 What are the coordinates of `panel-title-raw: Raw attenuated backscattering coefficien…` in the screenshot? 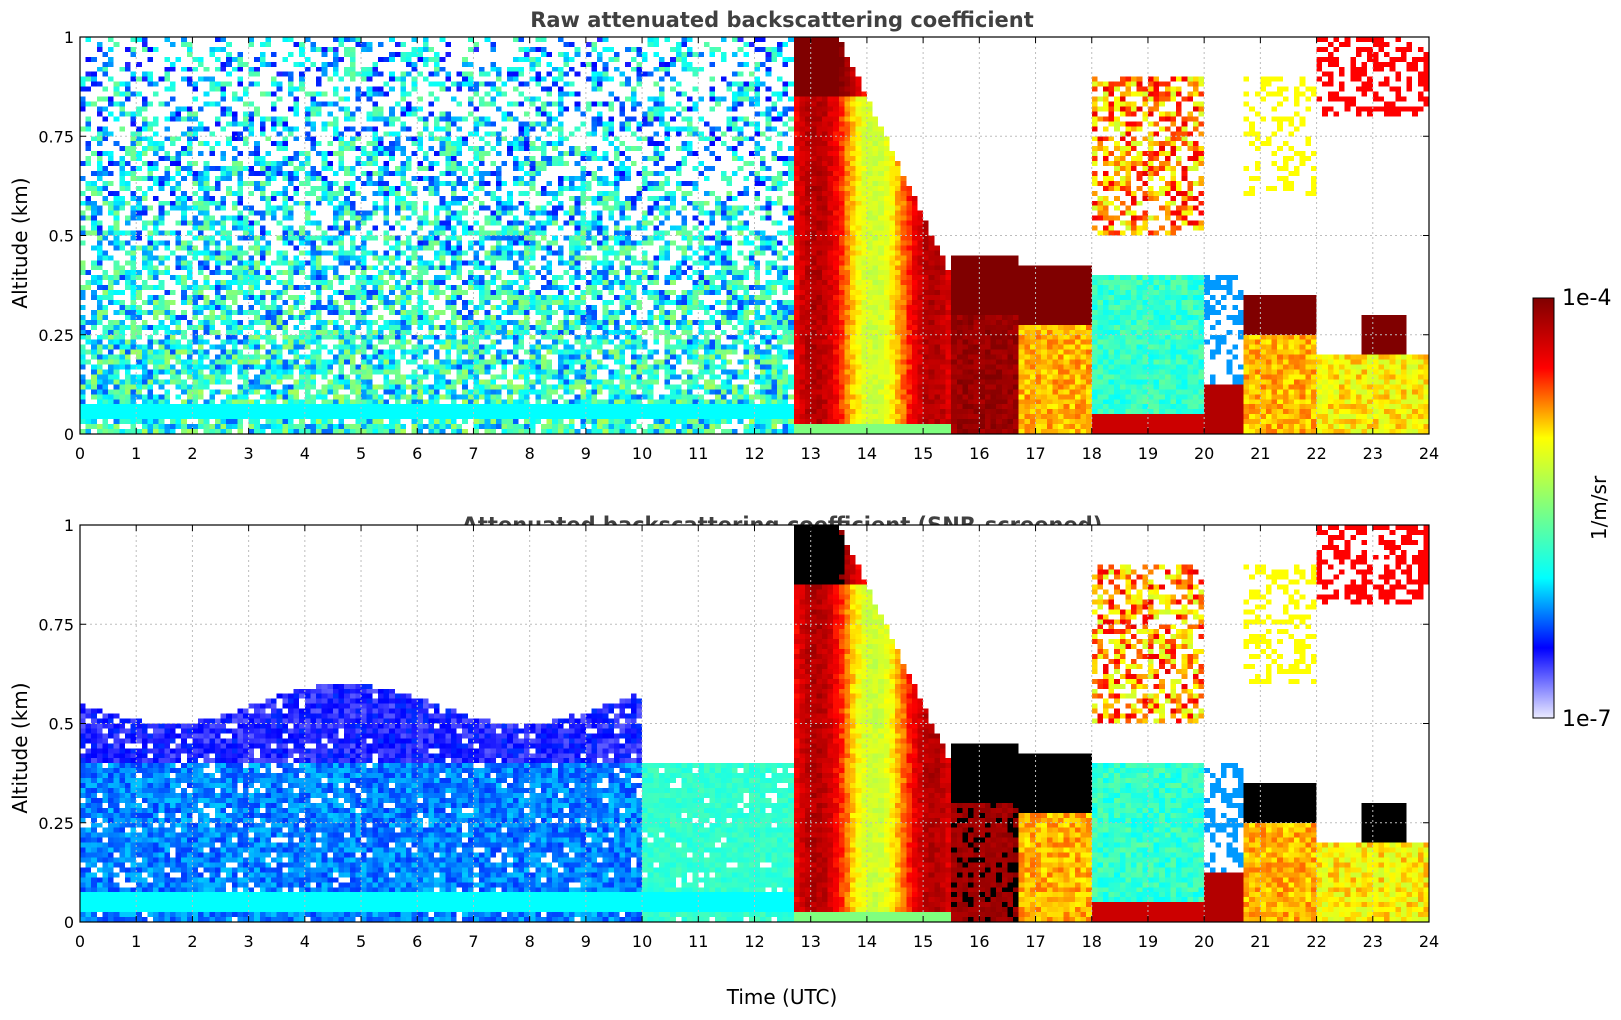 It's located at (782, 20).